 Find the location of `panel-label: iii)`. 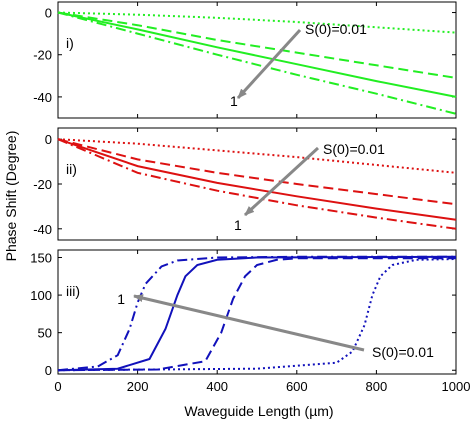

panel-label: iii) is located at coordinates (73, 291).